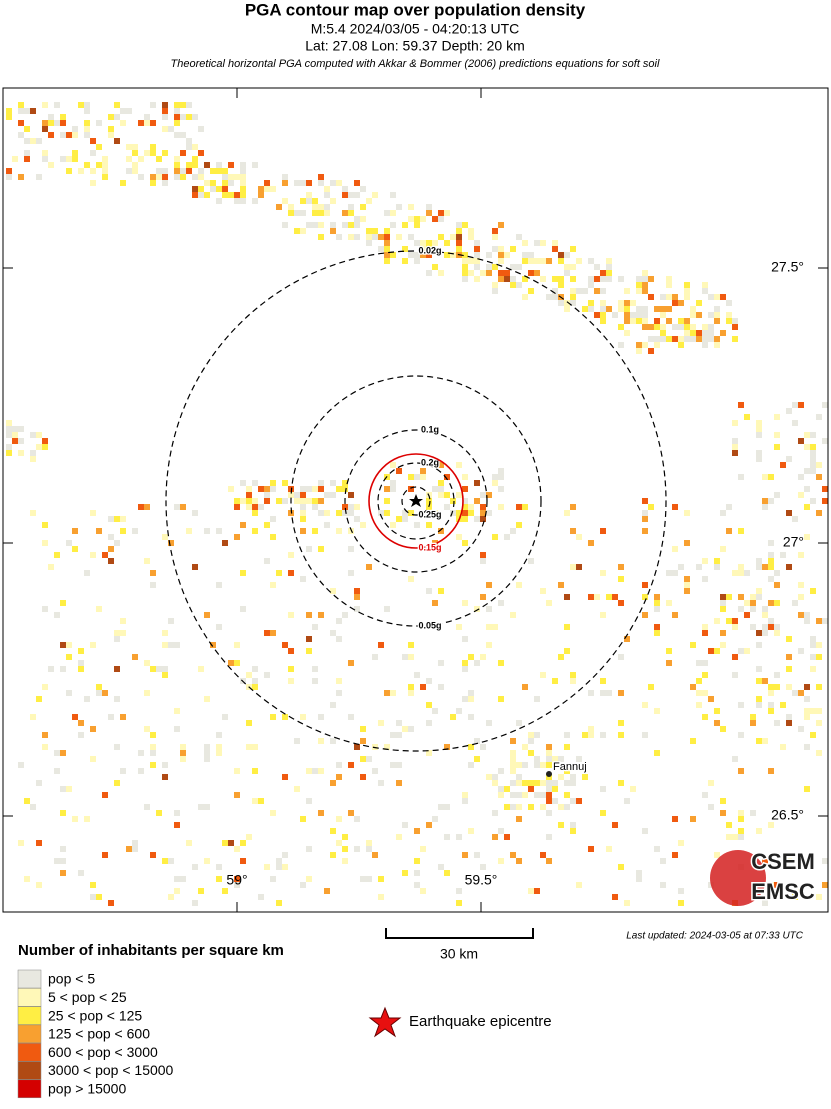 This screenshot has width=831, height=1109. Describe the element at coordinates (29, 979) in the screenshot. I see `legend-swatch` at that location.